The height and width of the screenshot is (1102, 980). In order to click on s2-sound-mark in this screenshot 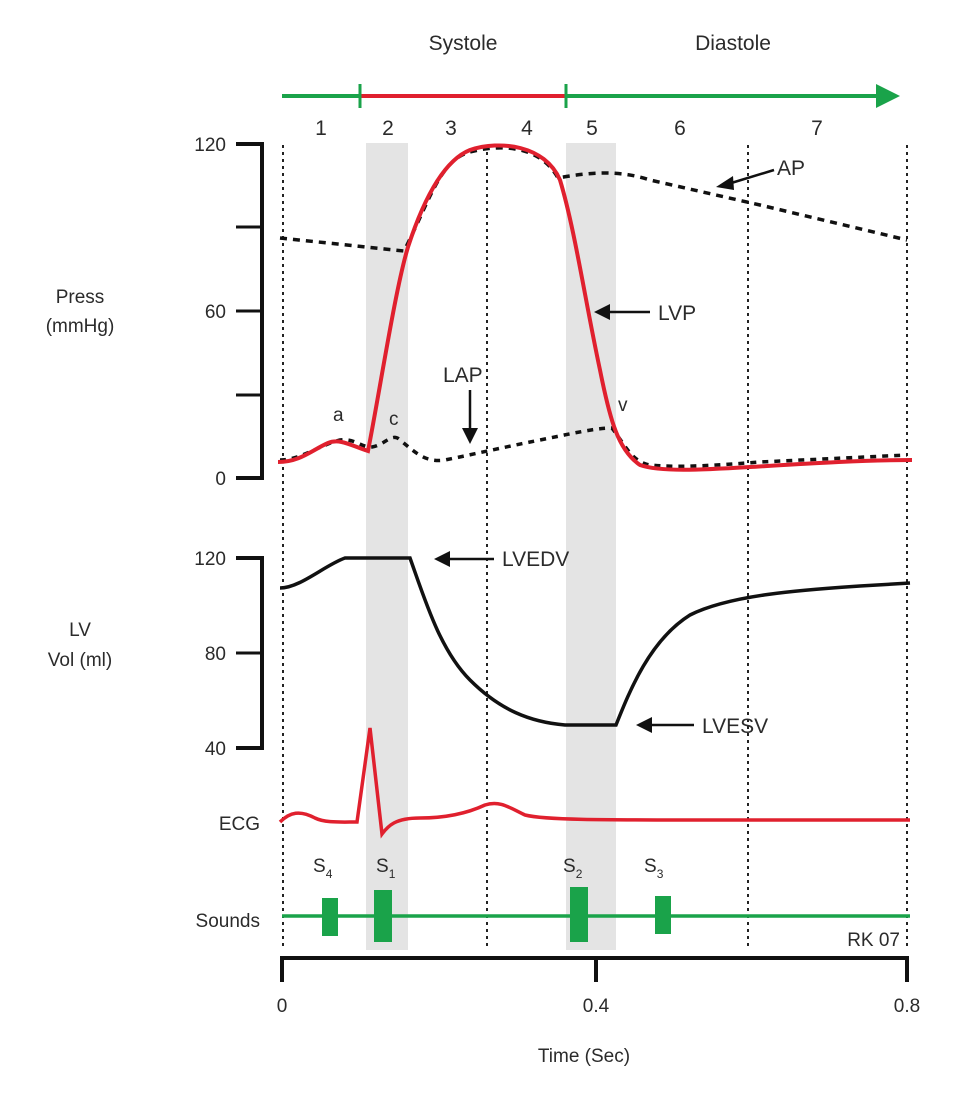, I will do `click(579, 914)`.